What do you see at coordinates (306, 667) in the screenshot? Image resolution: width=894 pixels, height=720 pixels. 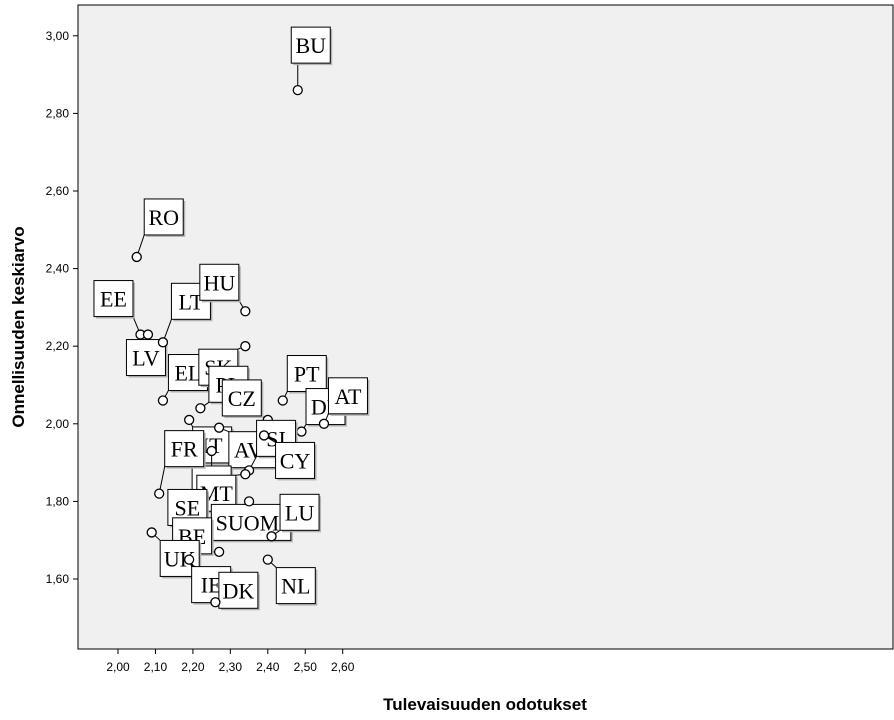 I see `x-tick-label: 2,50` at bounding box center [306, 667].